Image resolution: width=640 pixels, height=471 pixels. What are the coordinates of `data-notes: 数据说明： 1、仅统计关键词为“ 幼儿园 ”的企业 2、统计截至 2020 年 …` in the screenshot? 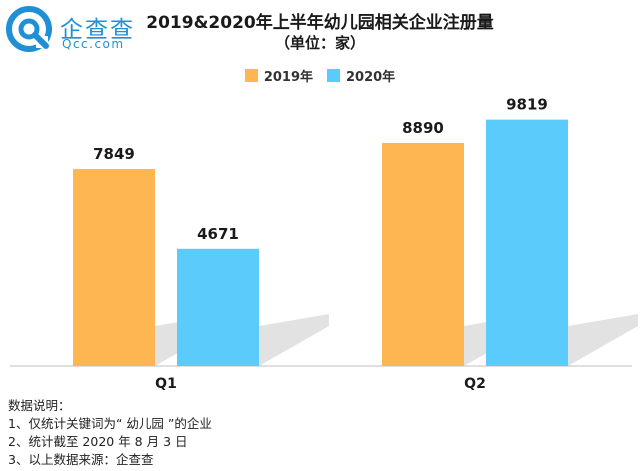 It's located at (110, 433).